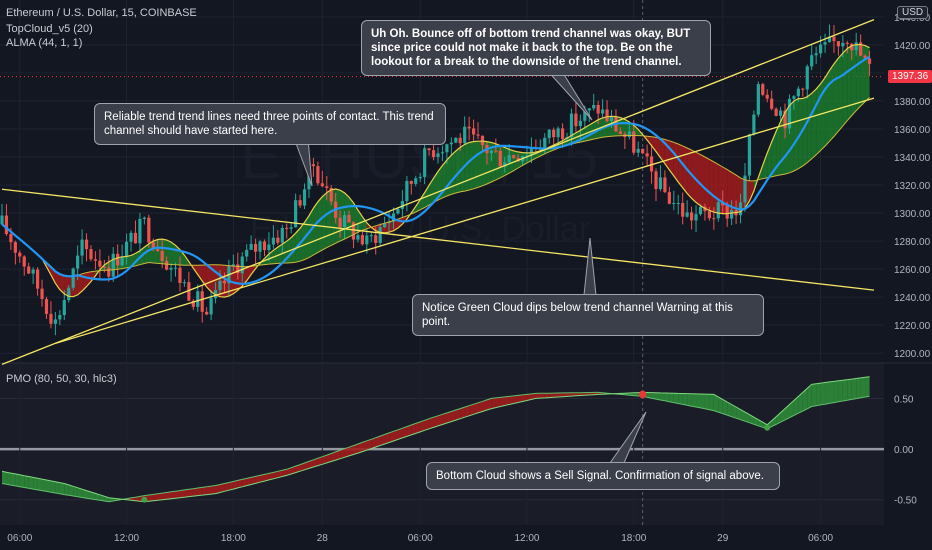 The image size is (932, 550). Describe the element at coordinates (913, 12) in the screenshot. I see `currency-button: USD` at that location.